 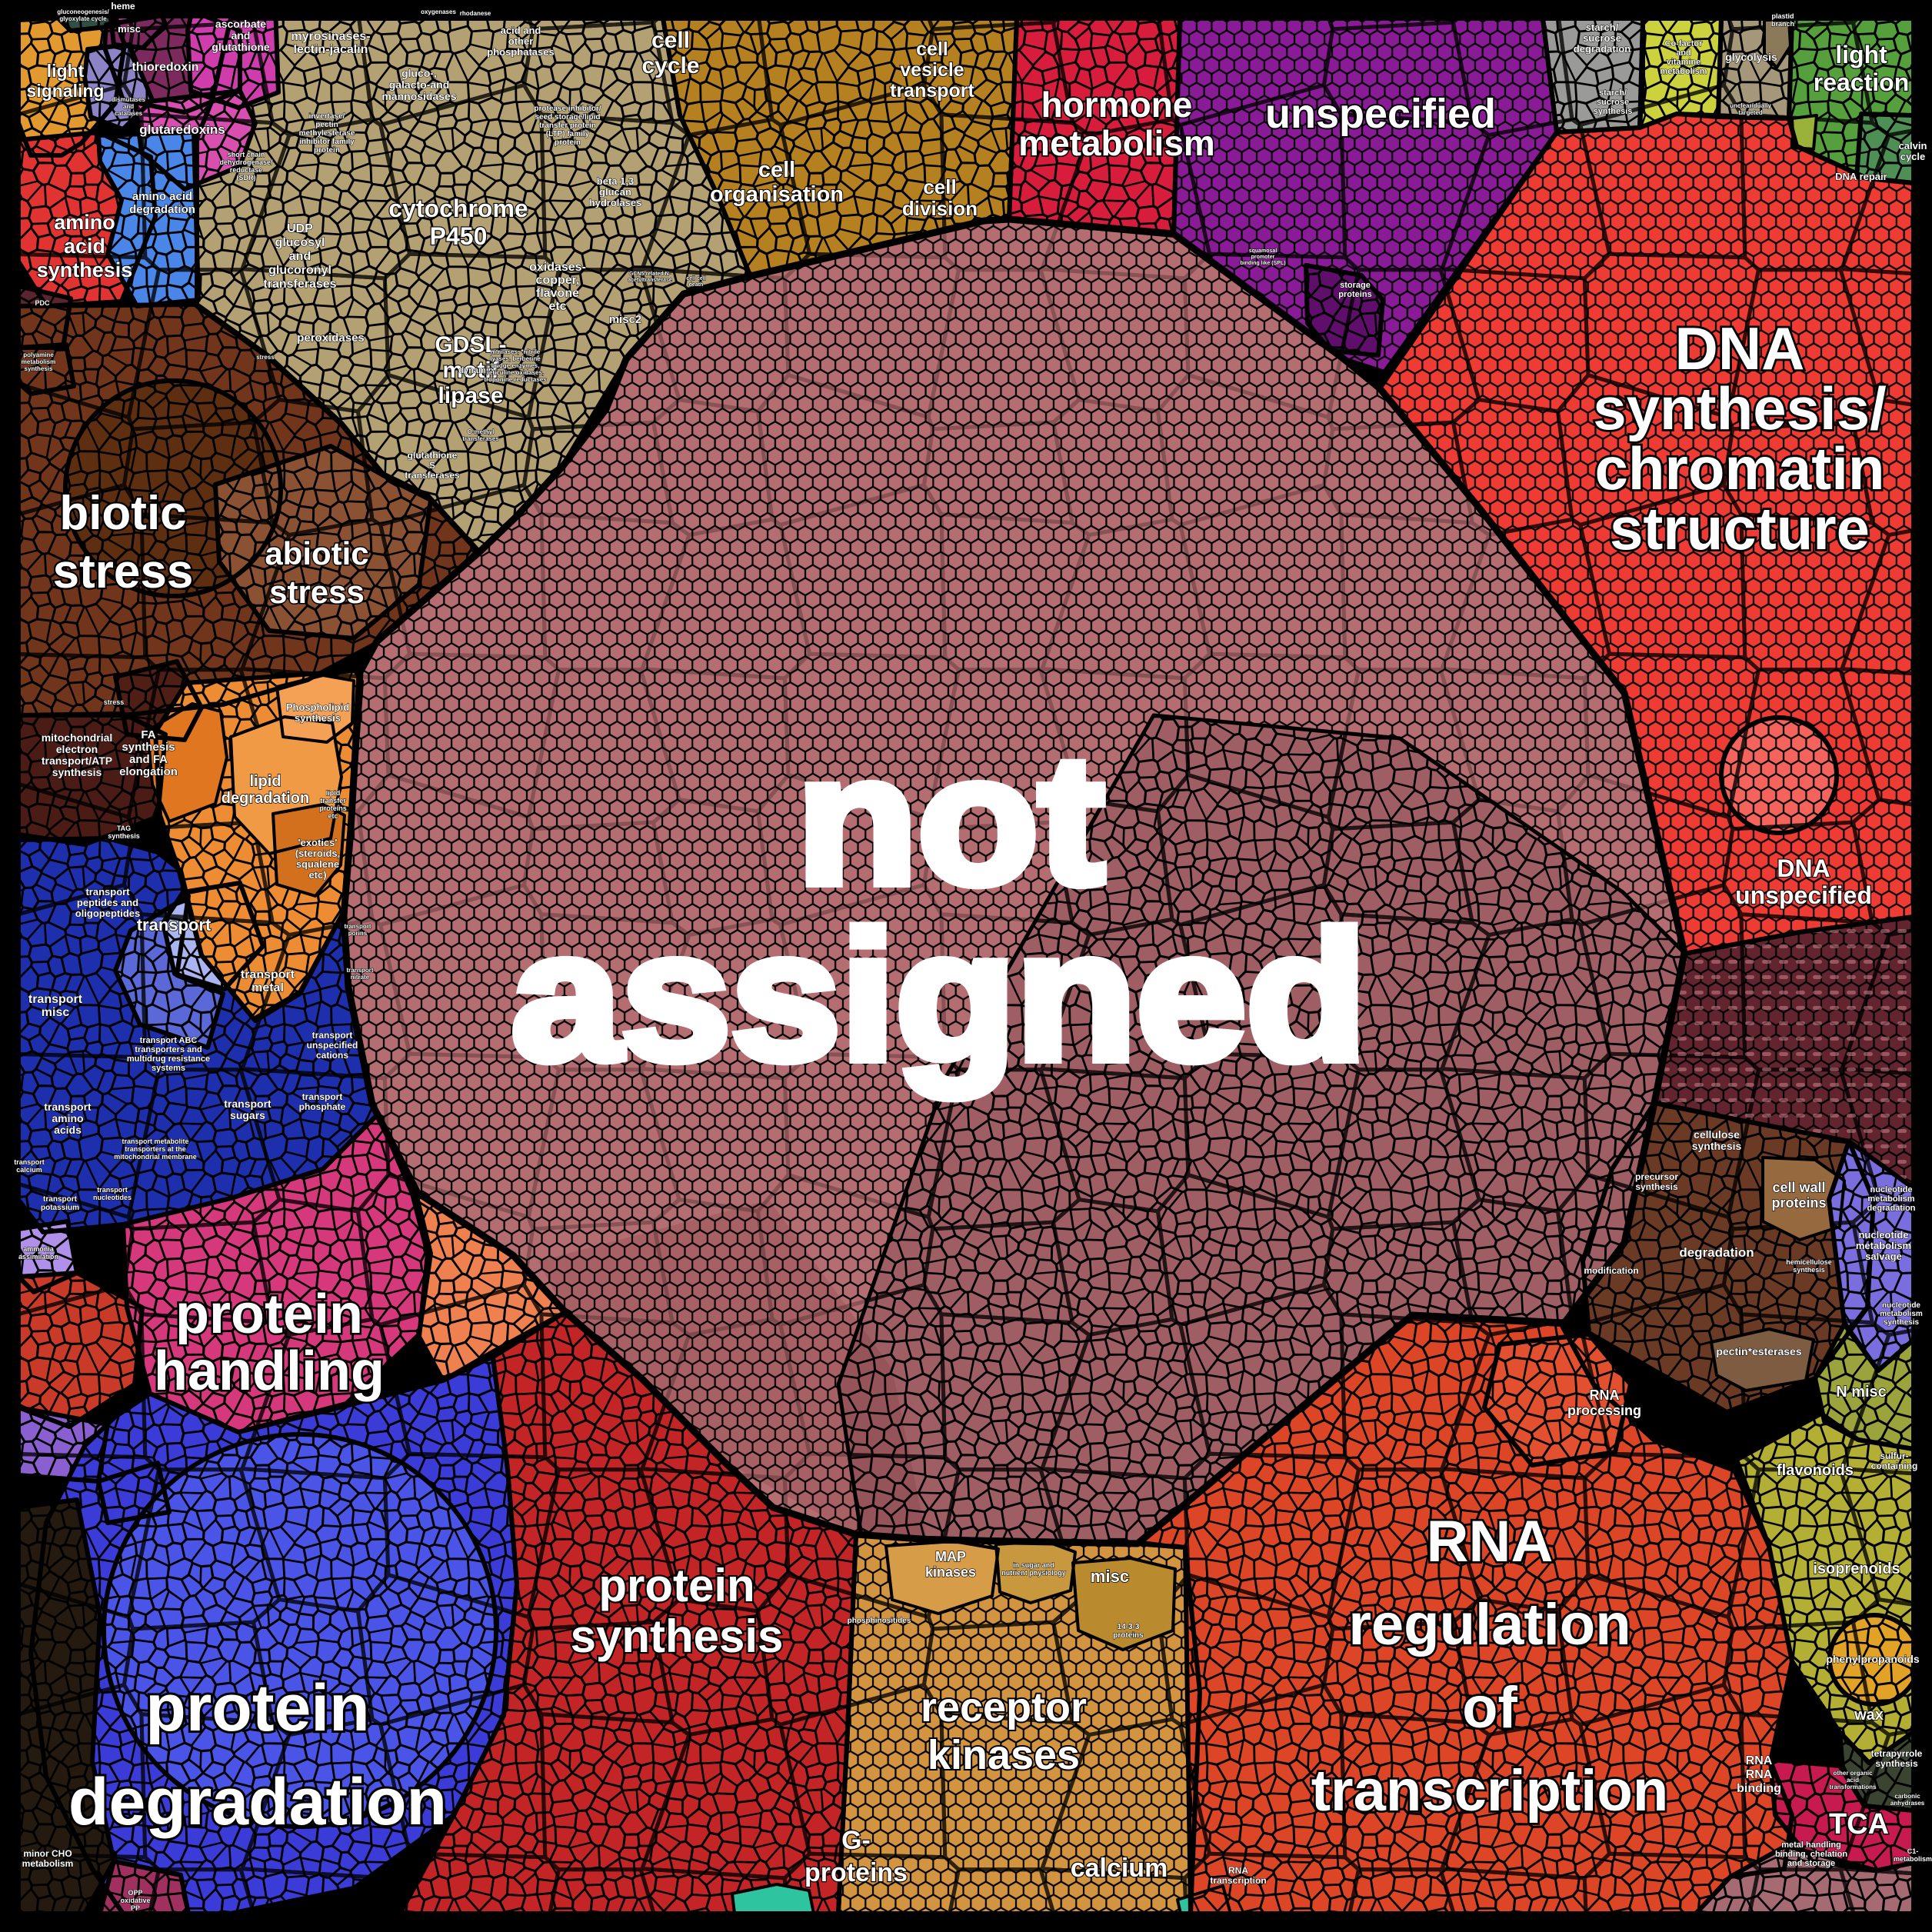 What do you see at coordinates (38, 354) in the screenshot?
I see `svg-text: polyamine` at bounding box center [38, 354].